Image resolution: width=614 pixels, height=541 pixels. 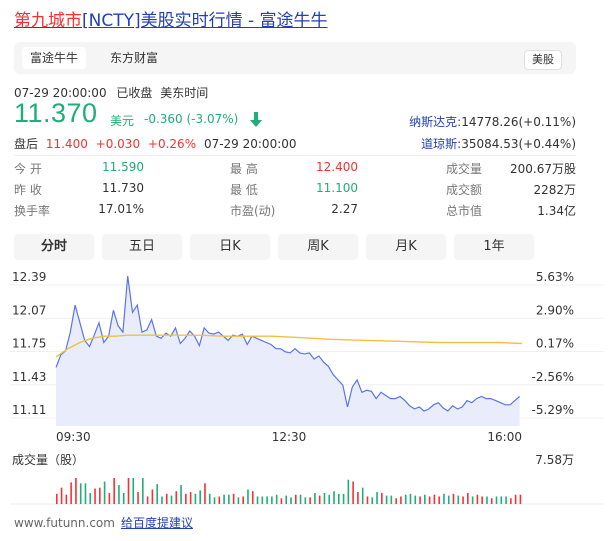 What do you see at coordinates (28, 190) in the screenshot?
I see `stat-prev-close-label: 昨 收` at bounding box center [28, 190].